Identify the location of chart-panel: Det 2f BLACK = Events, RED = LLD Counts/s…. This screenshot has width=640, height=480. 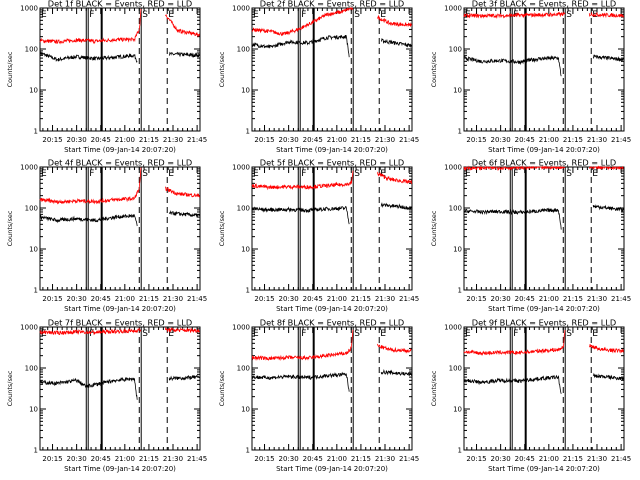
(318, 77).